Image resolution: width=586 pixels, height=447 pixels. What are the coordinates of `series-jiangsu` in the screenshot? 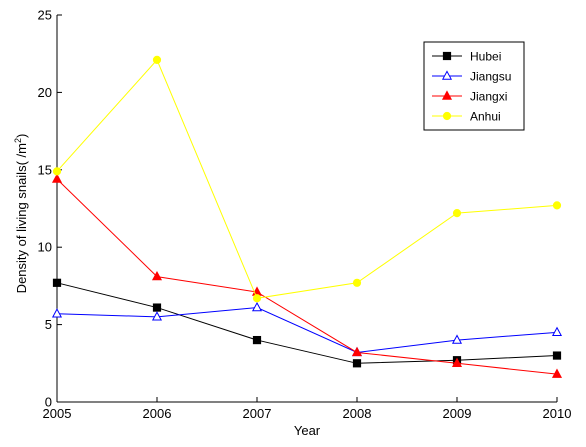 It's located at (307, 329).